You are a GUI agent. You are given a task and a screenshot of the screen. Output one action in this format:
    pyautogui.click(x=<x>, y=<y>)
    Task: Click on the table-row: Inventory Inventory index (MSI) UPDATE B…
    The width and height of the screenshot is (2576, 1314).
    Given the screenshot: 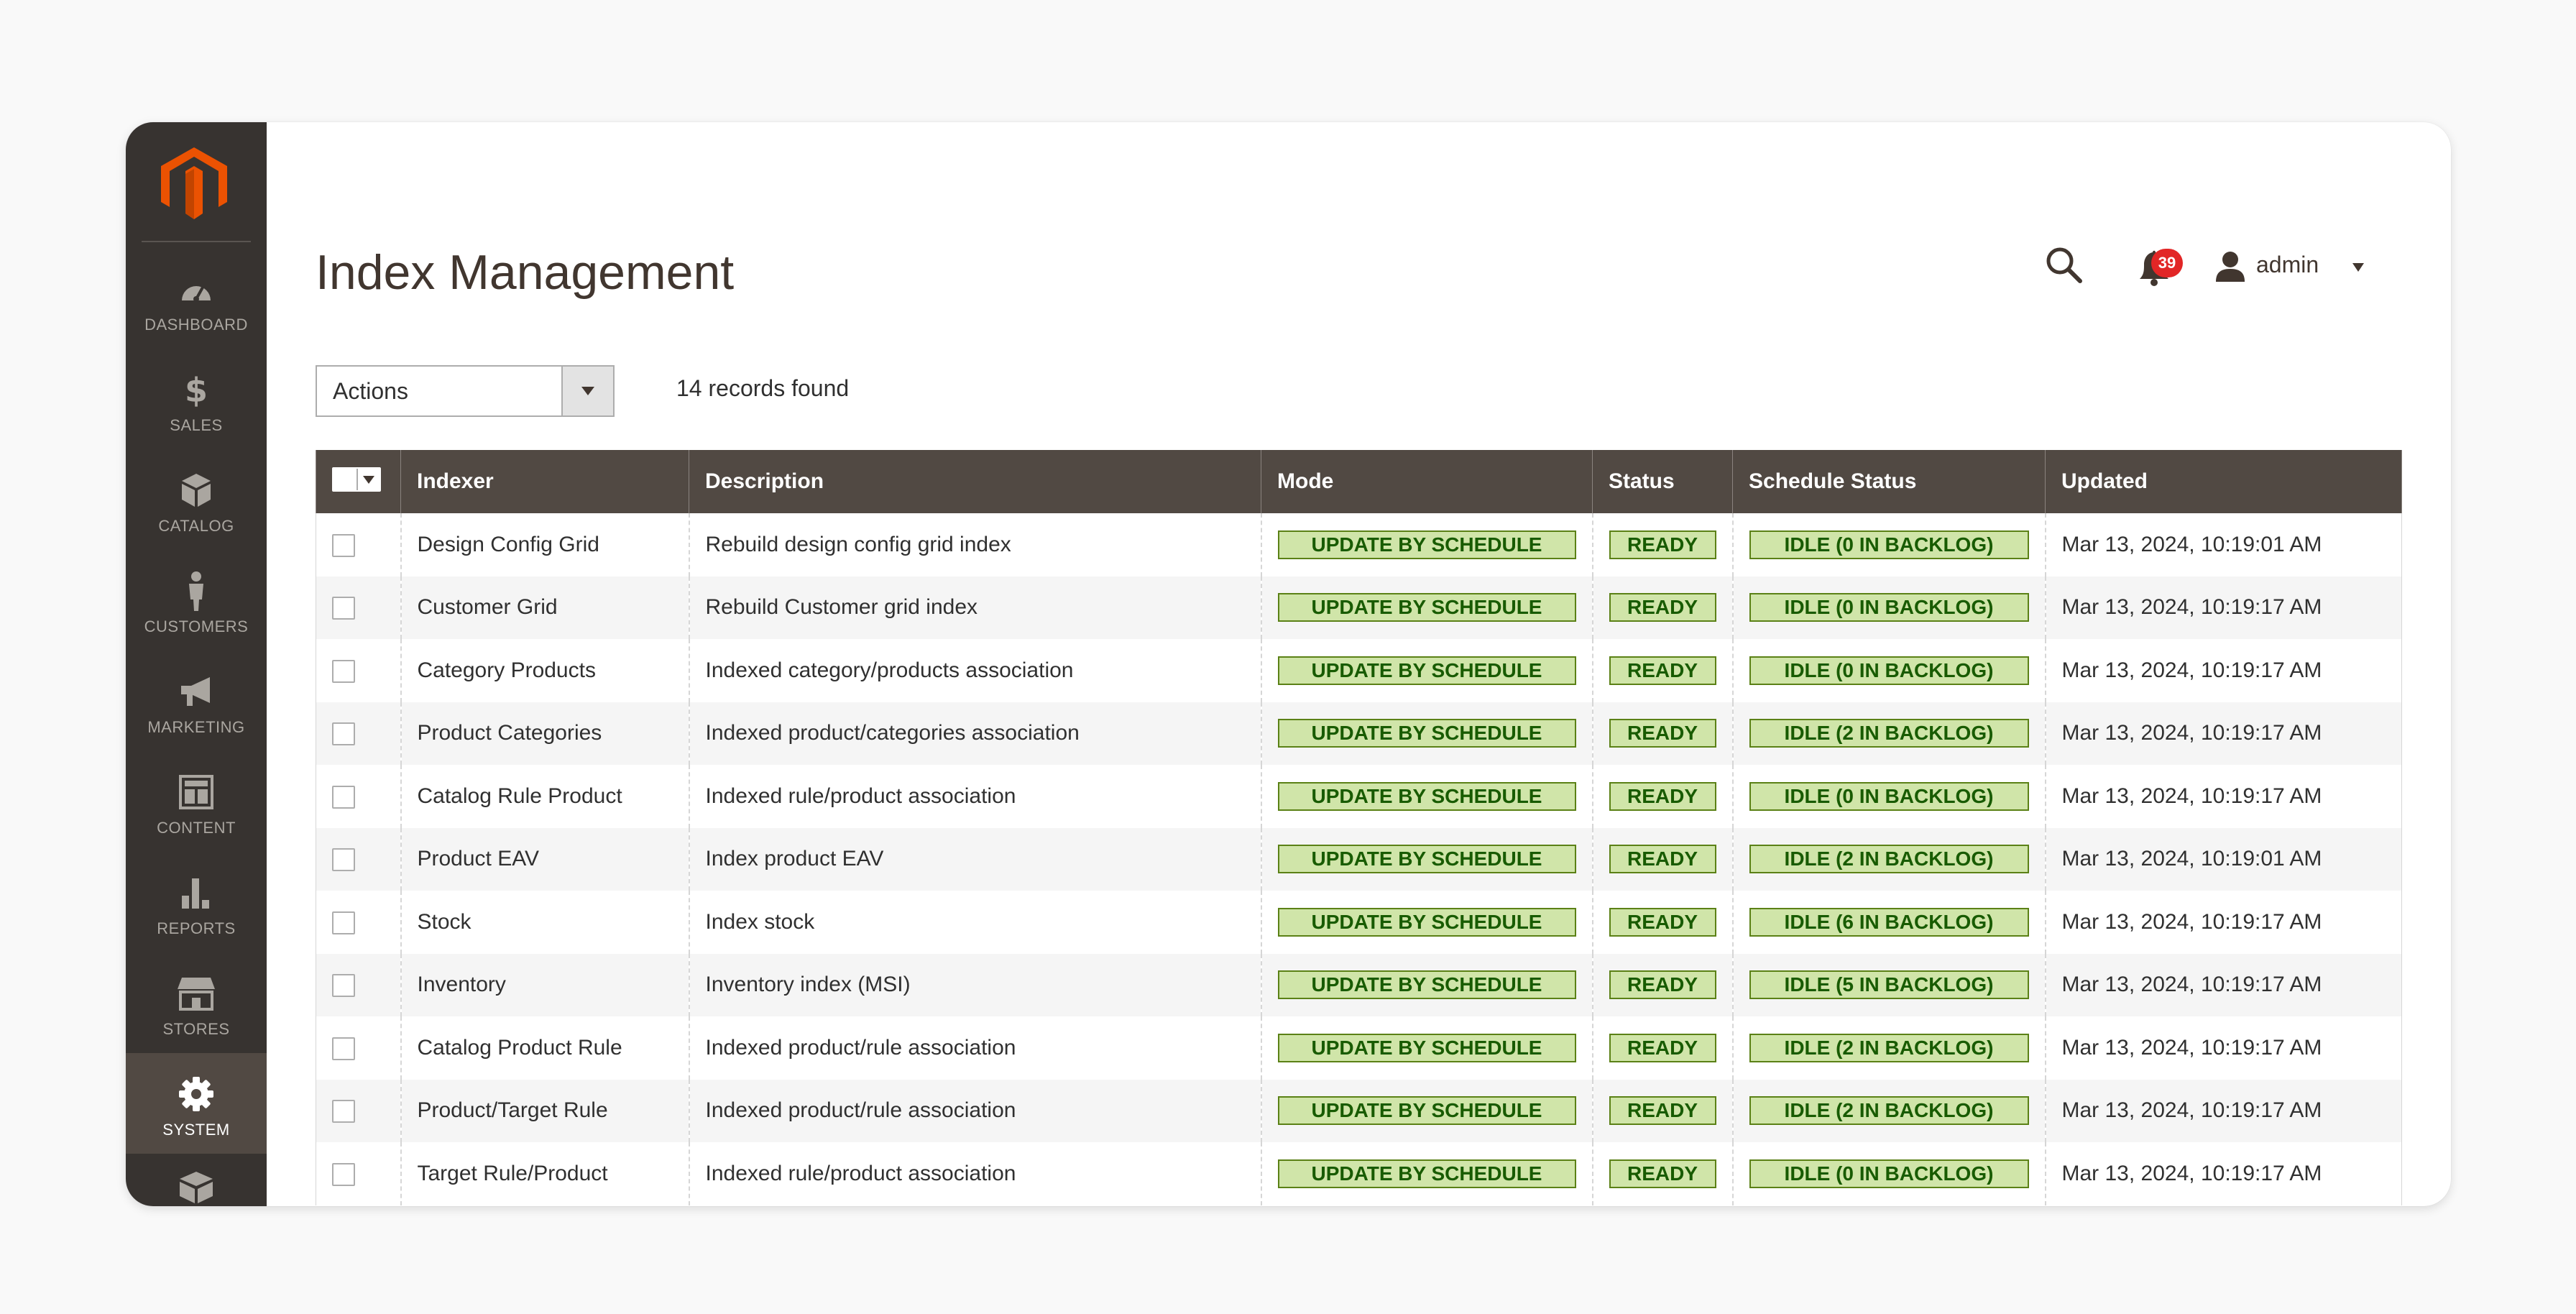 What is the action you would take?
    pyautogui.click(x=1359, y=984)
    